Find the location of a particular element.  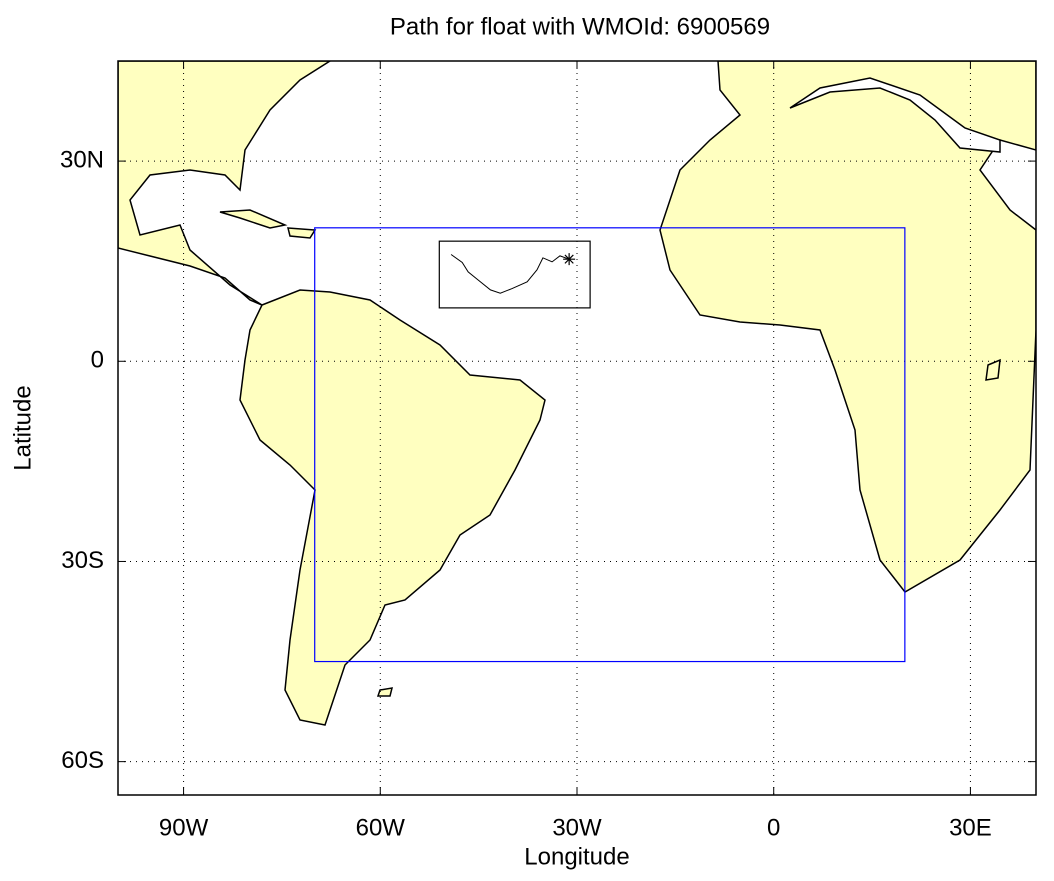

y-tick-label: 60S is located at coordinates (82, 760).